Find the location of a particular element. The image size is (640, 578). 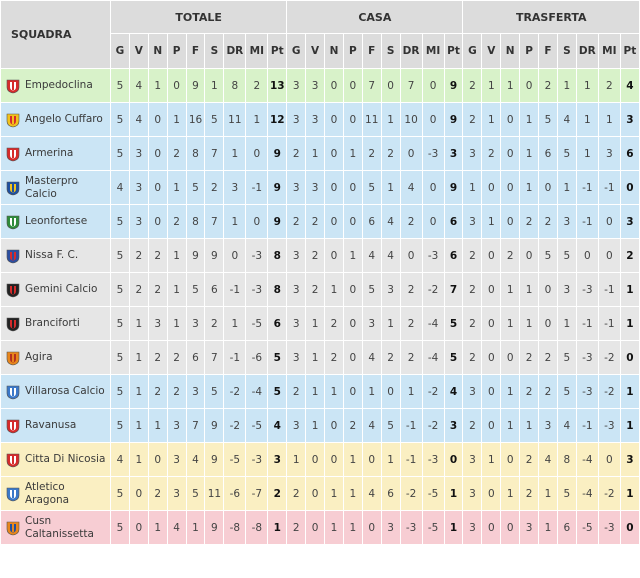

team-cell: Leonfortese is located at coordinates (55, 221).